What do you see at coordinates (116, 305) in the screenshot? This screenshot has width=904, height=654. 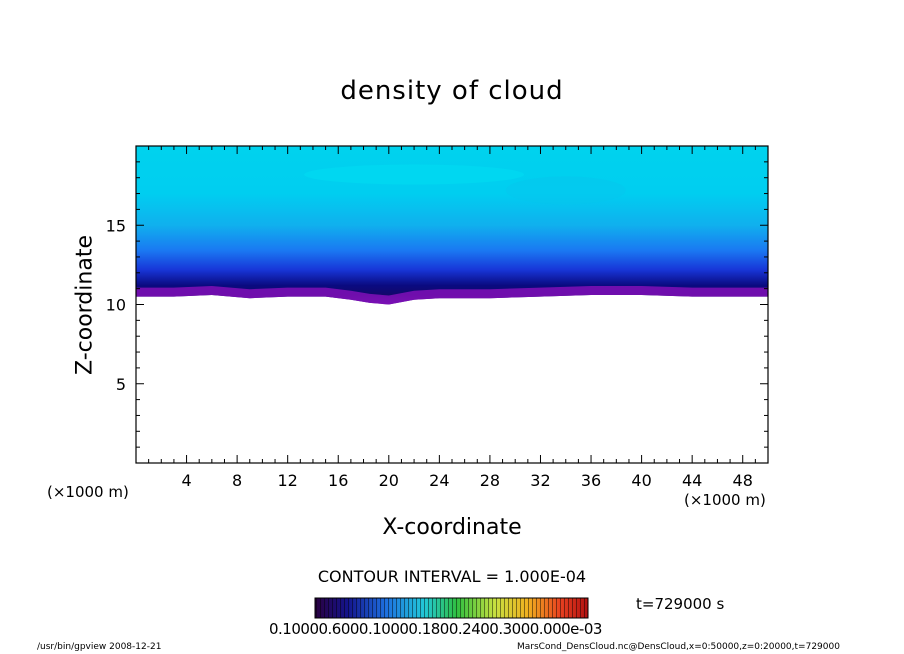 I see `y-tick-label: 10` at bounding box center [116, 305].